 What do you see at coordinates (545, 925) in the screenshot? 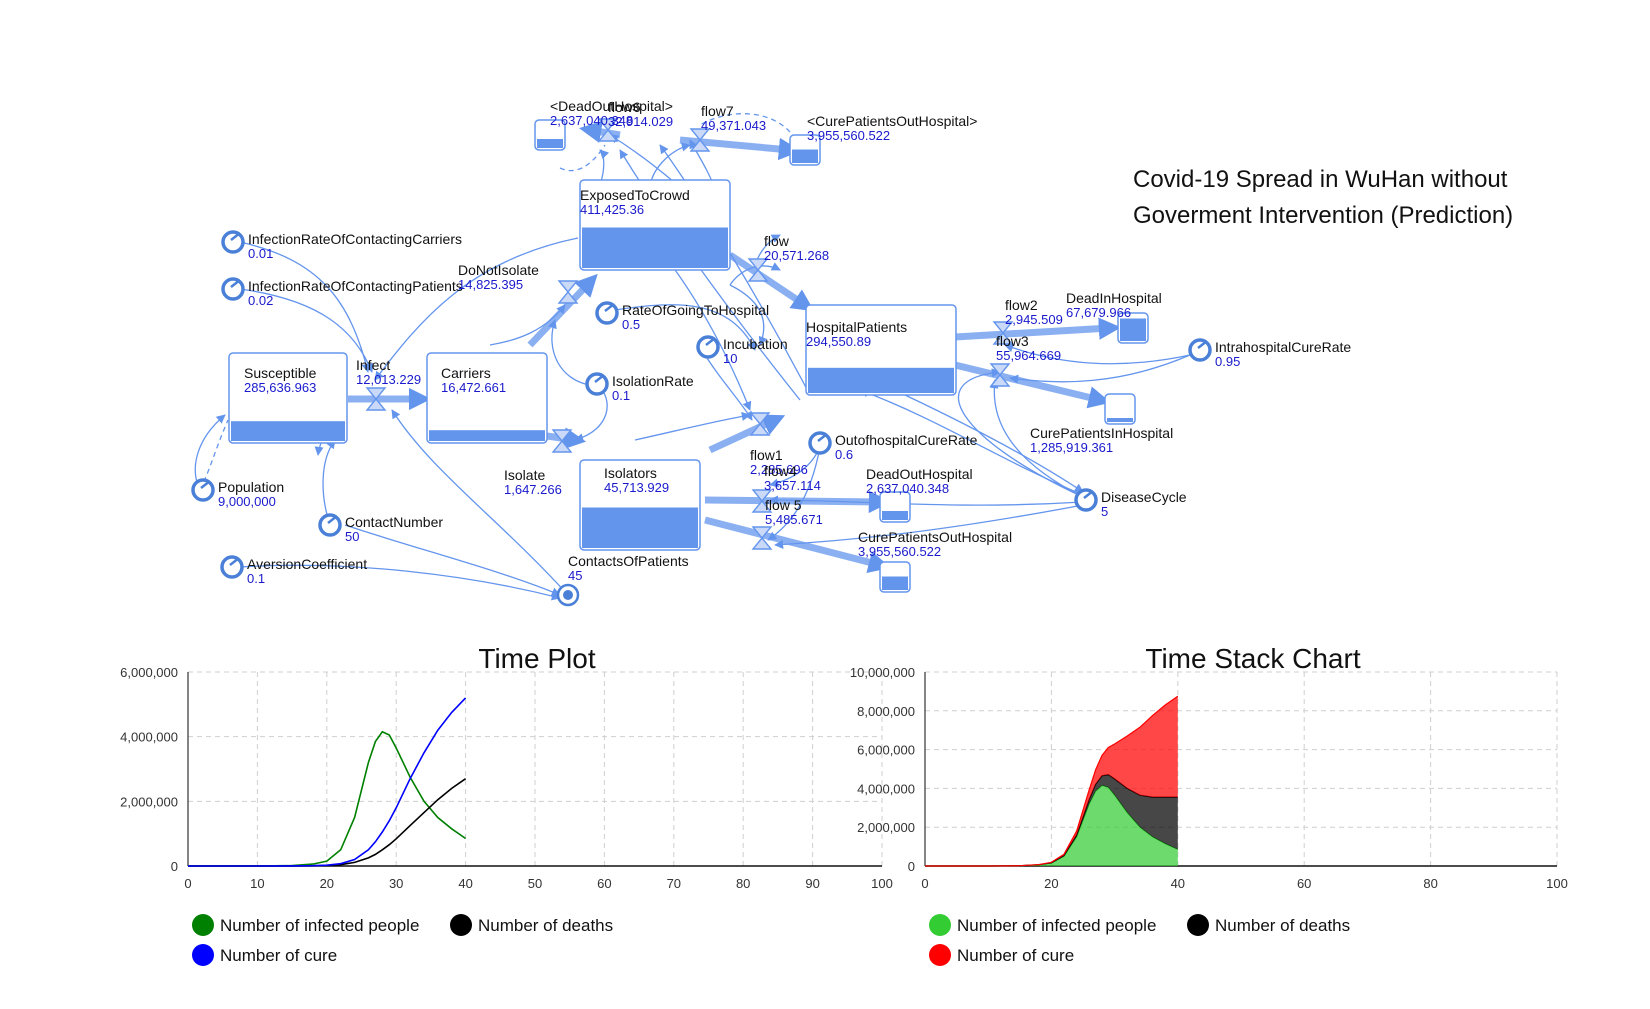
I see `legend-label: Number of deaths` at bounding box center [545, 925].